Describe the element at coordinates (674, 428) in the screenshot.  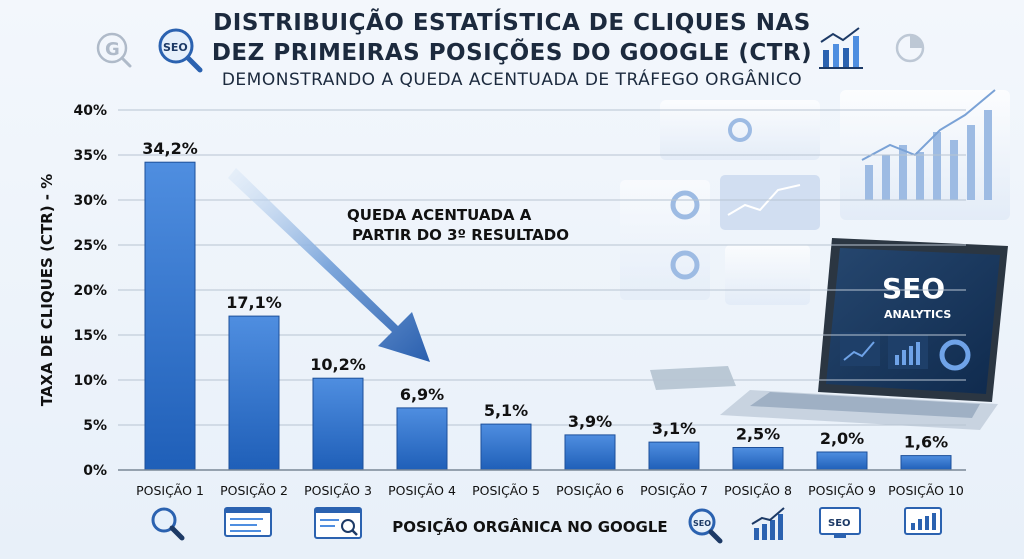
I see `data-label: 3,1%` at that location.